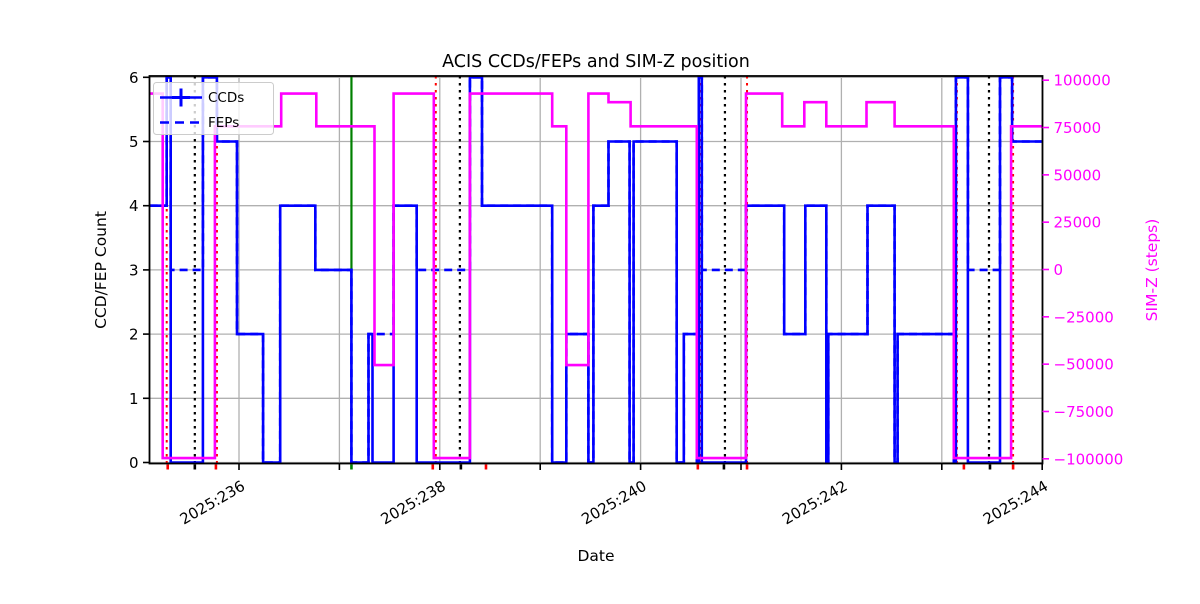 Image resolution: width=1200 pixels, height=604 pixels. Describe the element at coordinates (1078, 128) in the screenshot. I see `right-tick-label: 75000` at that location.